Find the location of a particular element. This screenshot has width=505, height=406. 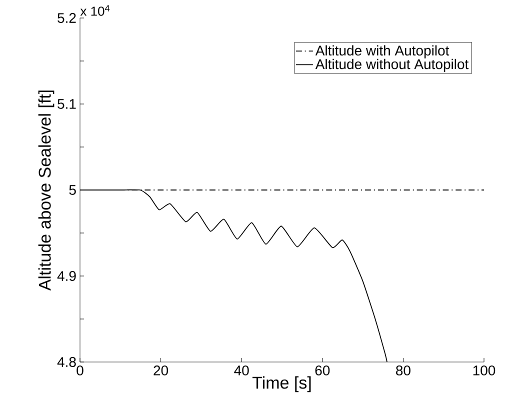

y-tick-label: 5 is located at coordinates (72, 190).